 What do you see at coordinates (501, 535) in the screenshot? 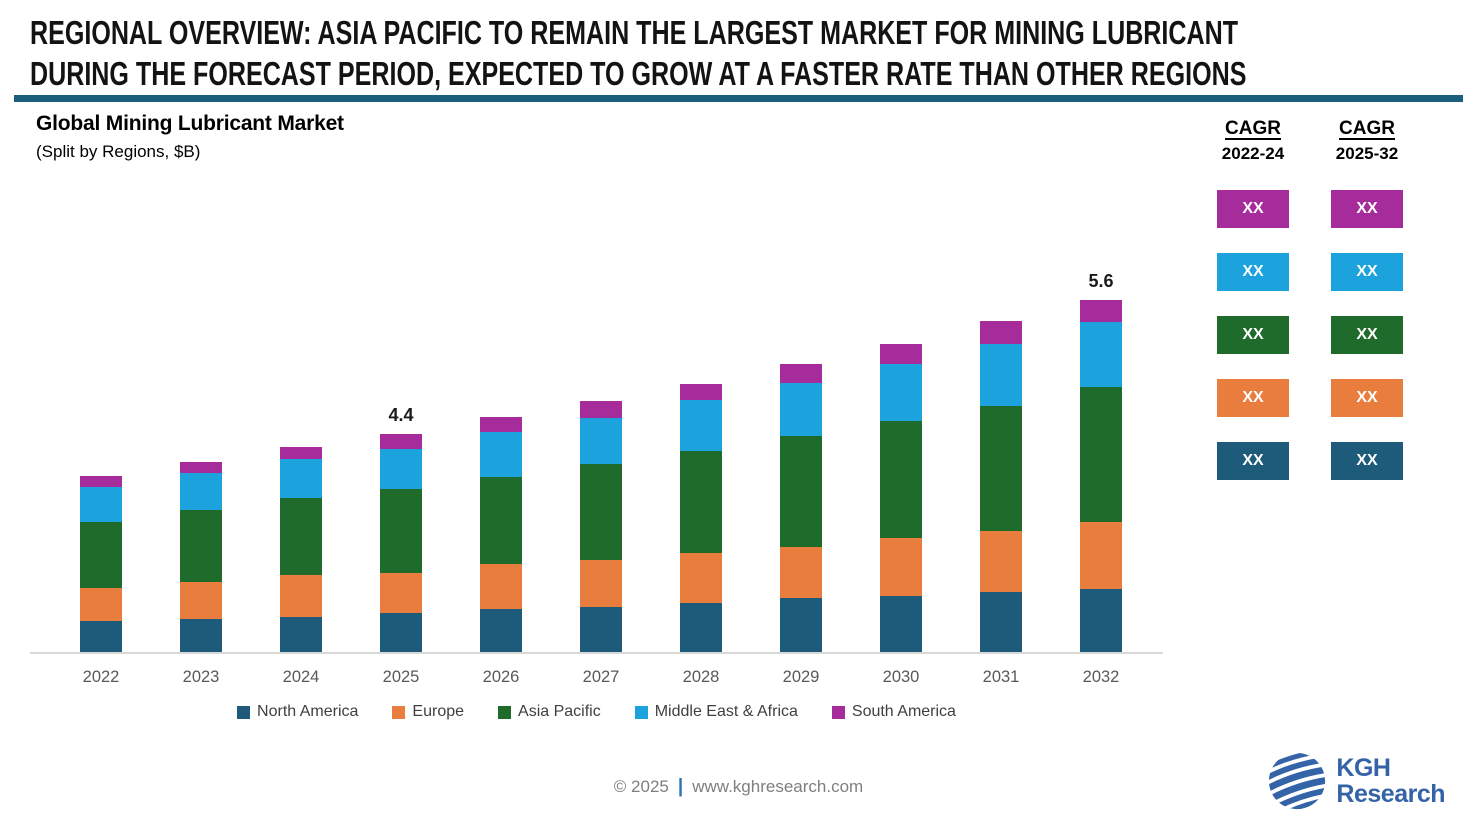
I see `stacked-bar-2026` at bounding box center [501, 535].